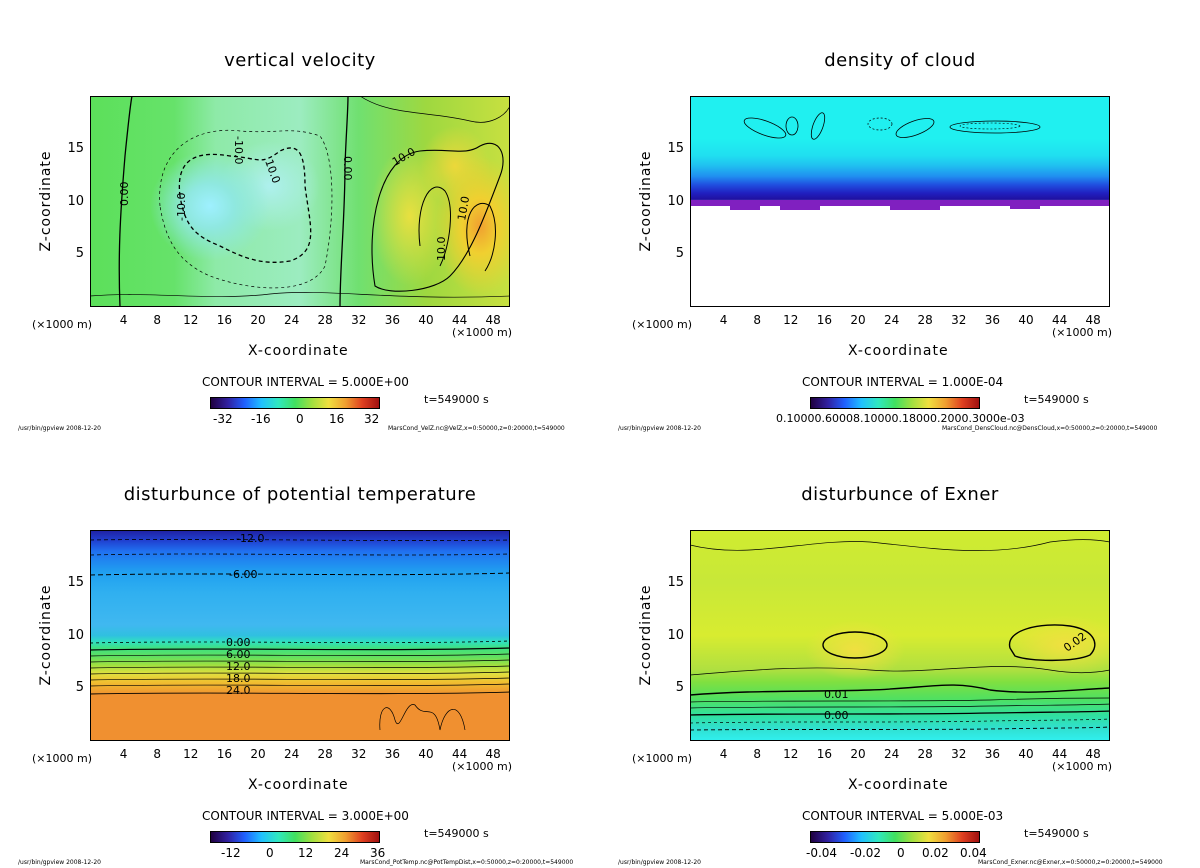 This screenshot has height=868, width=1200. What do you see at coordinates (900, 60) in the screenshot?
I see `chart-title: density of cloud` at bounding box center [900, 60].